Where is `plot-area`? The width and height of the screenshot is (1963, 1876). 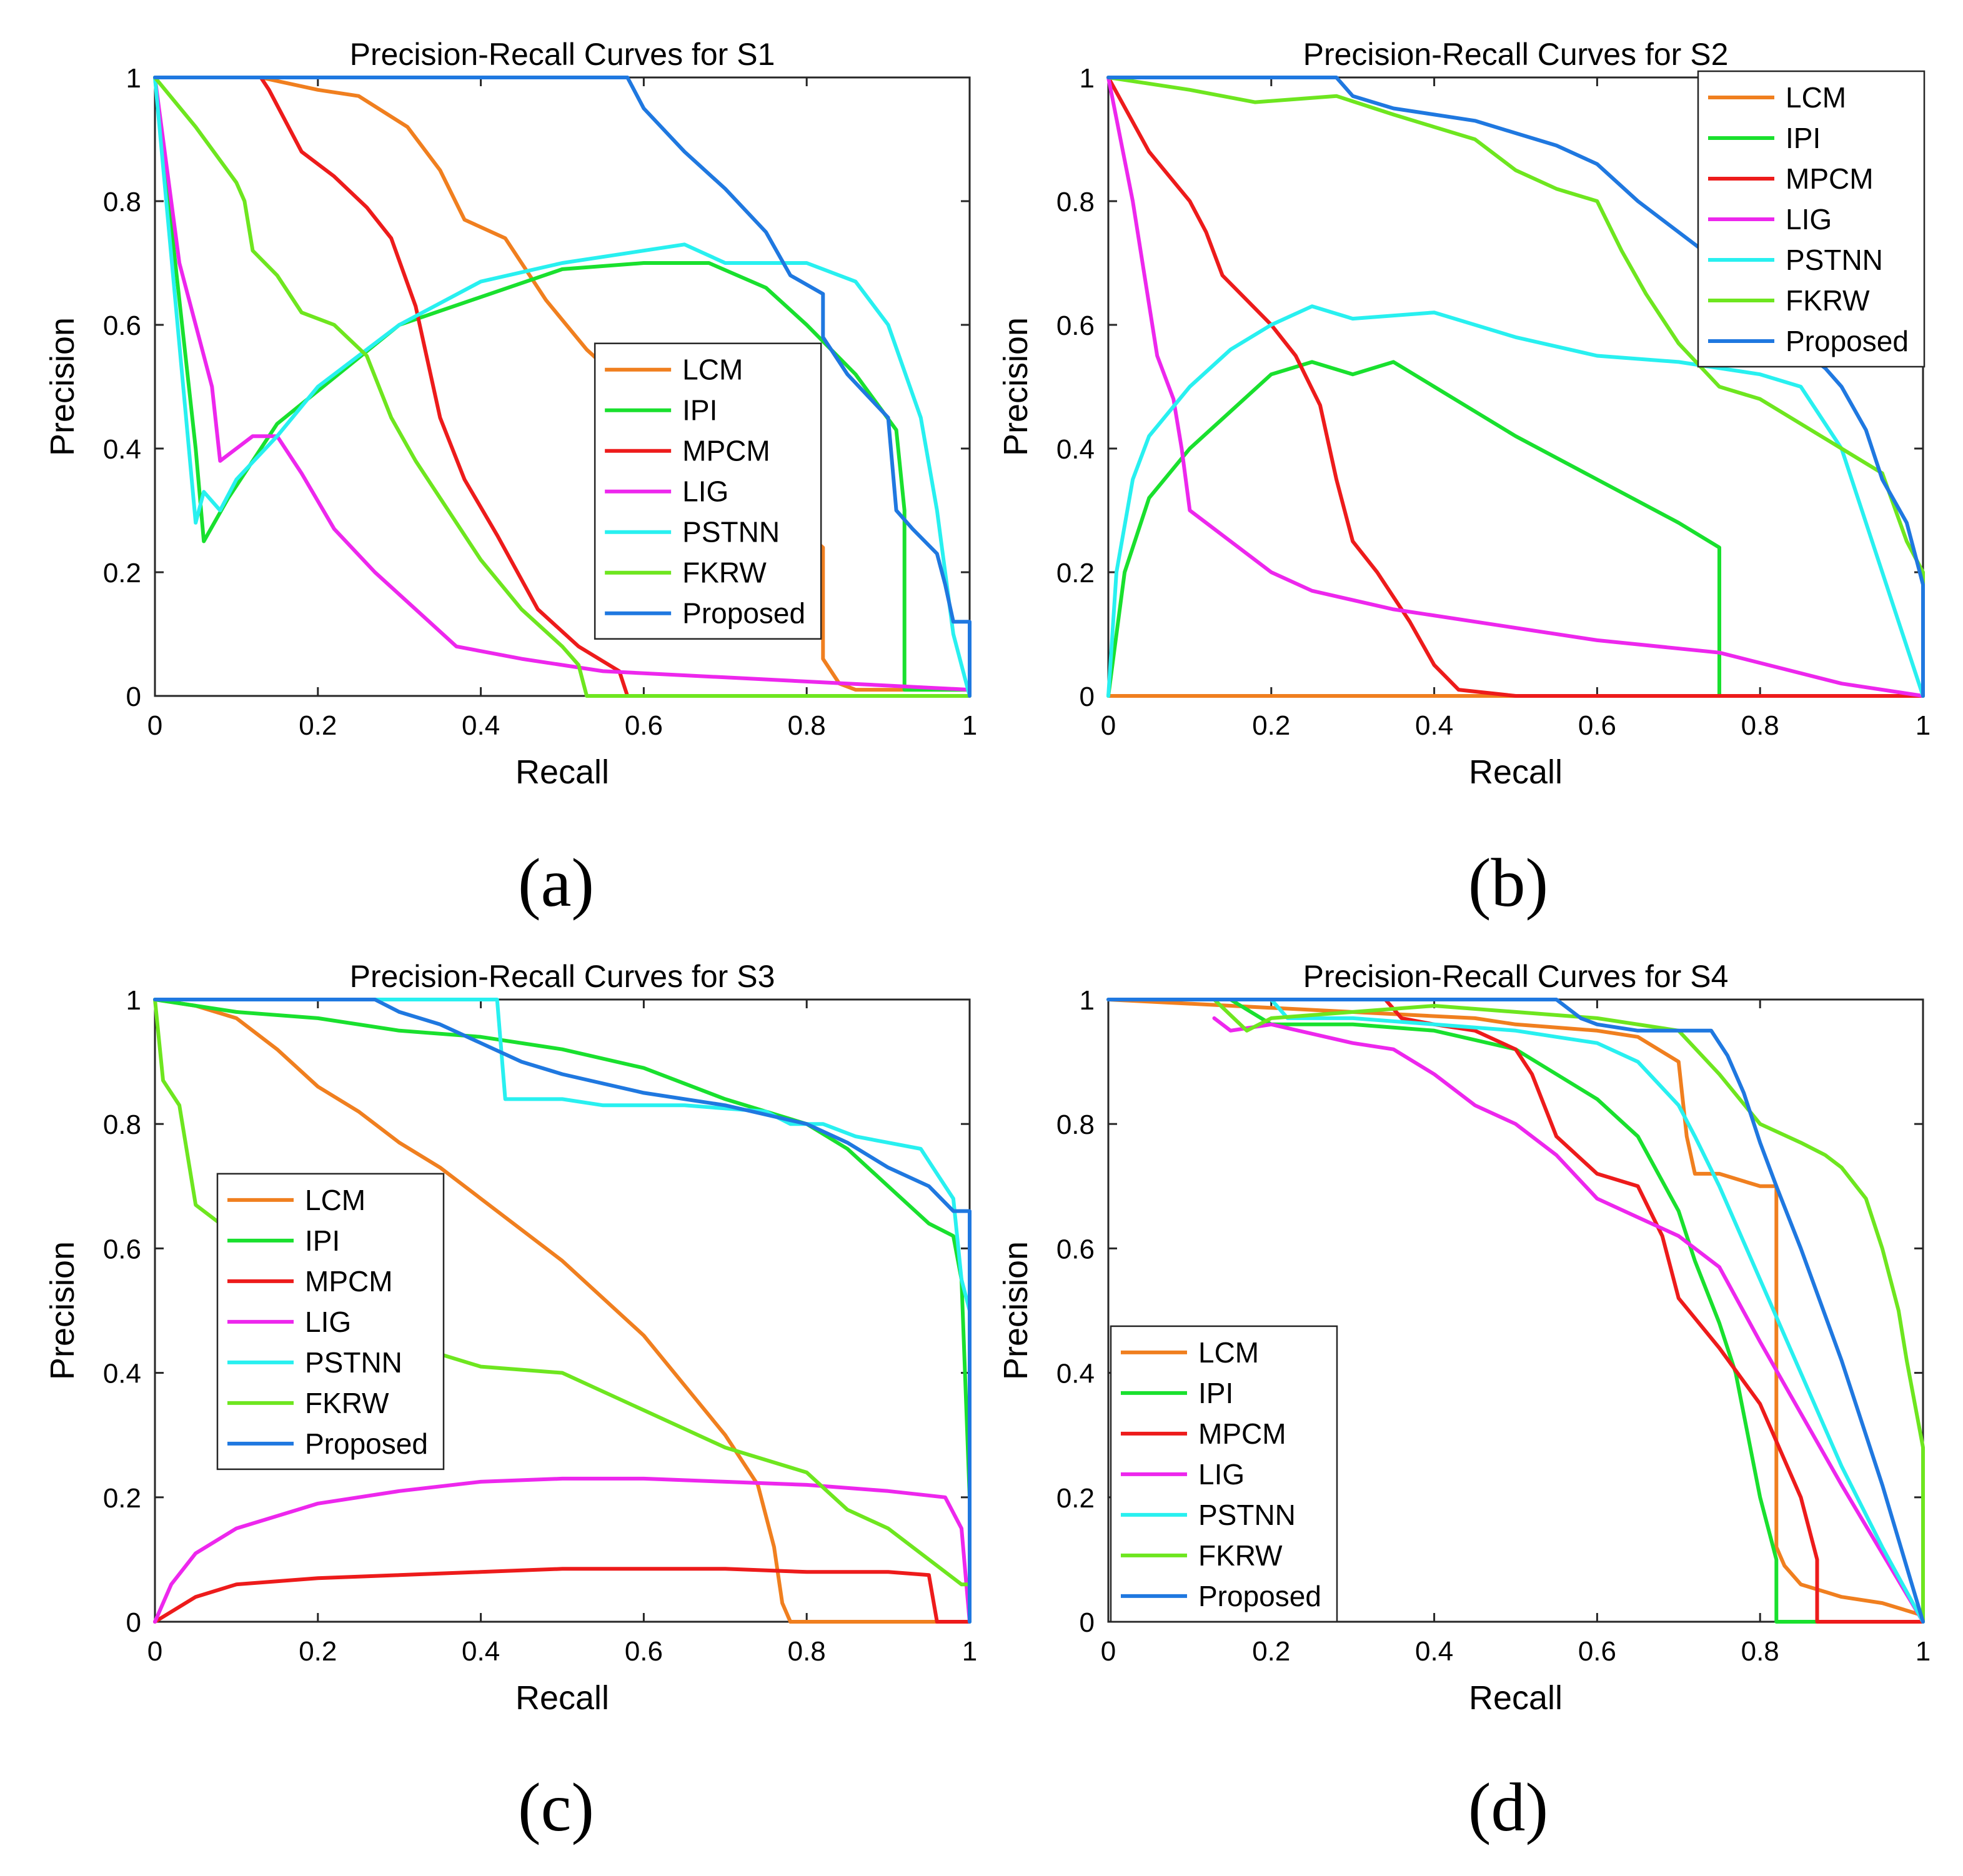
plot-area is located at coordinates (562, 387).